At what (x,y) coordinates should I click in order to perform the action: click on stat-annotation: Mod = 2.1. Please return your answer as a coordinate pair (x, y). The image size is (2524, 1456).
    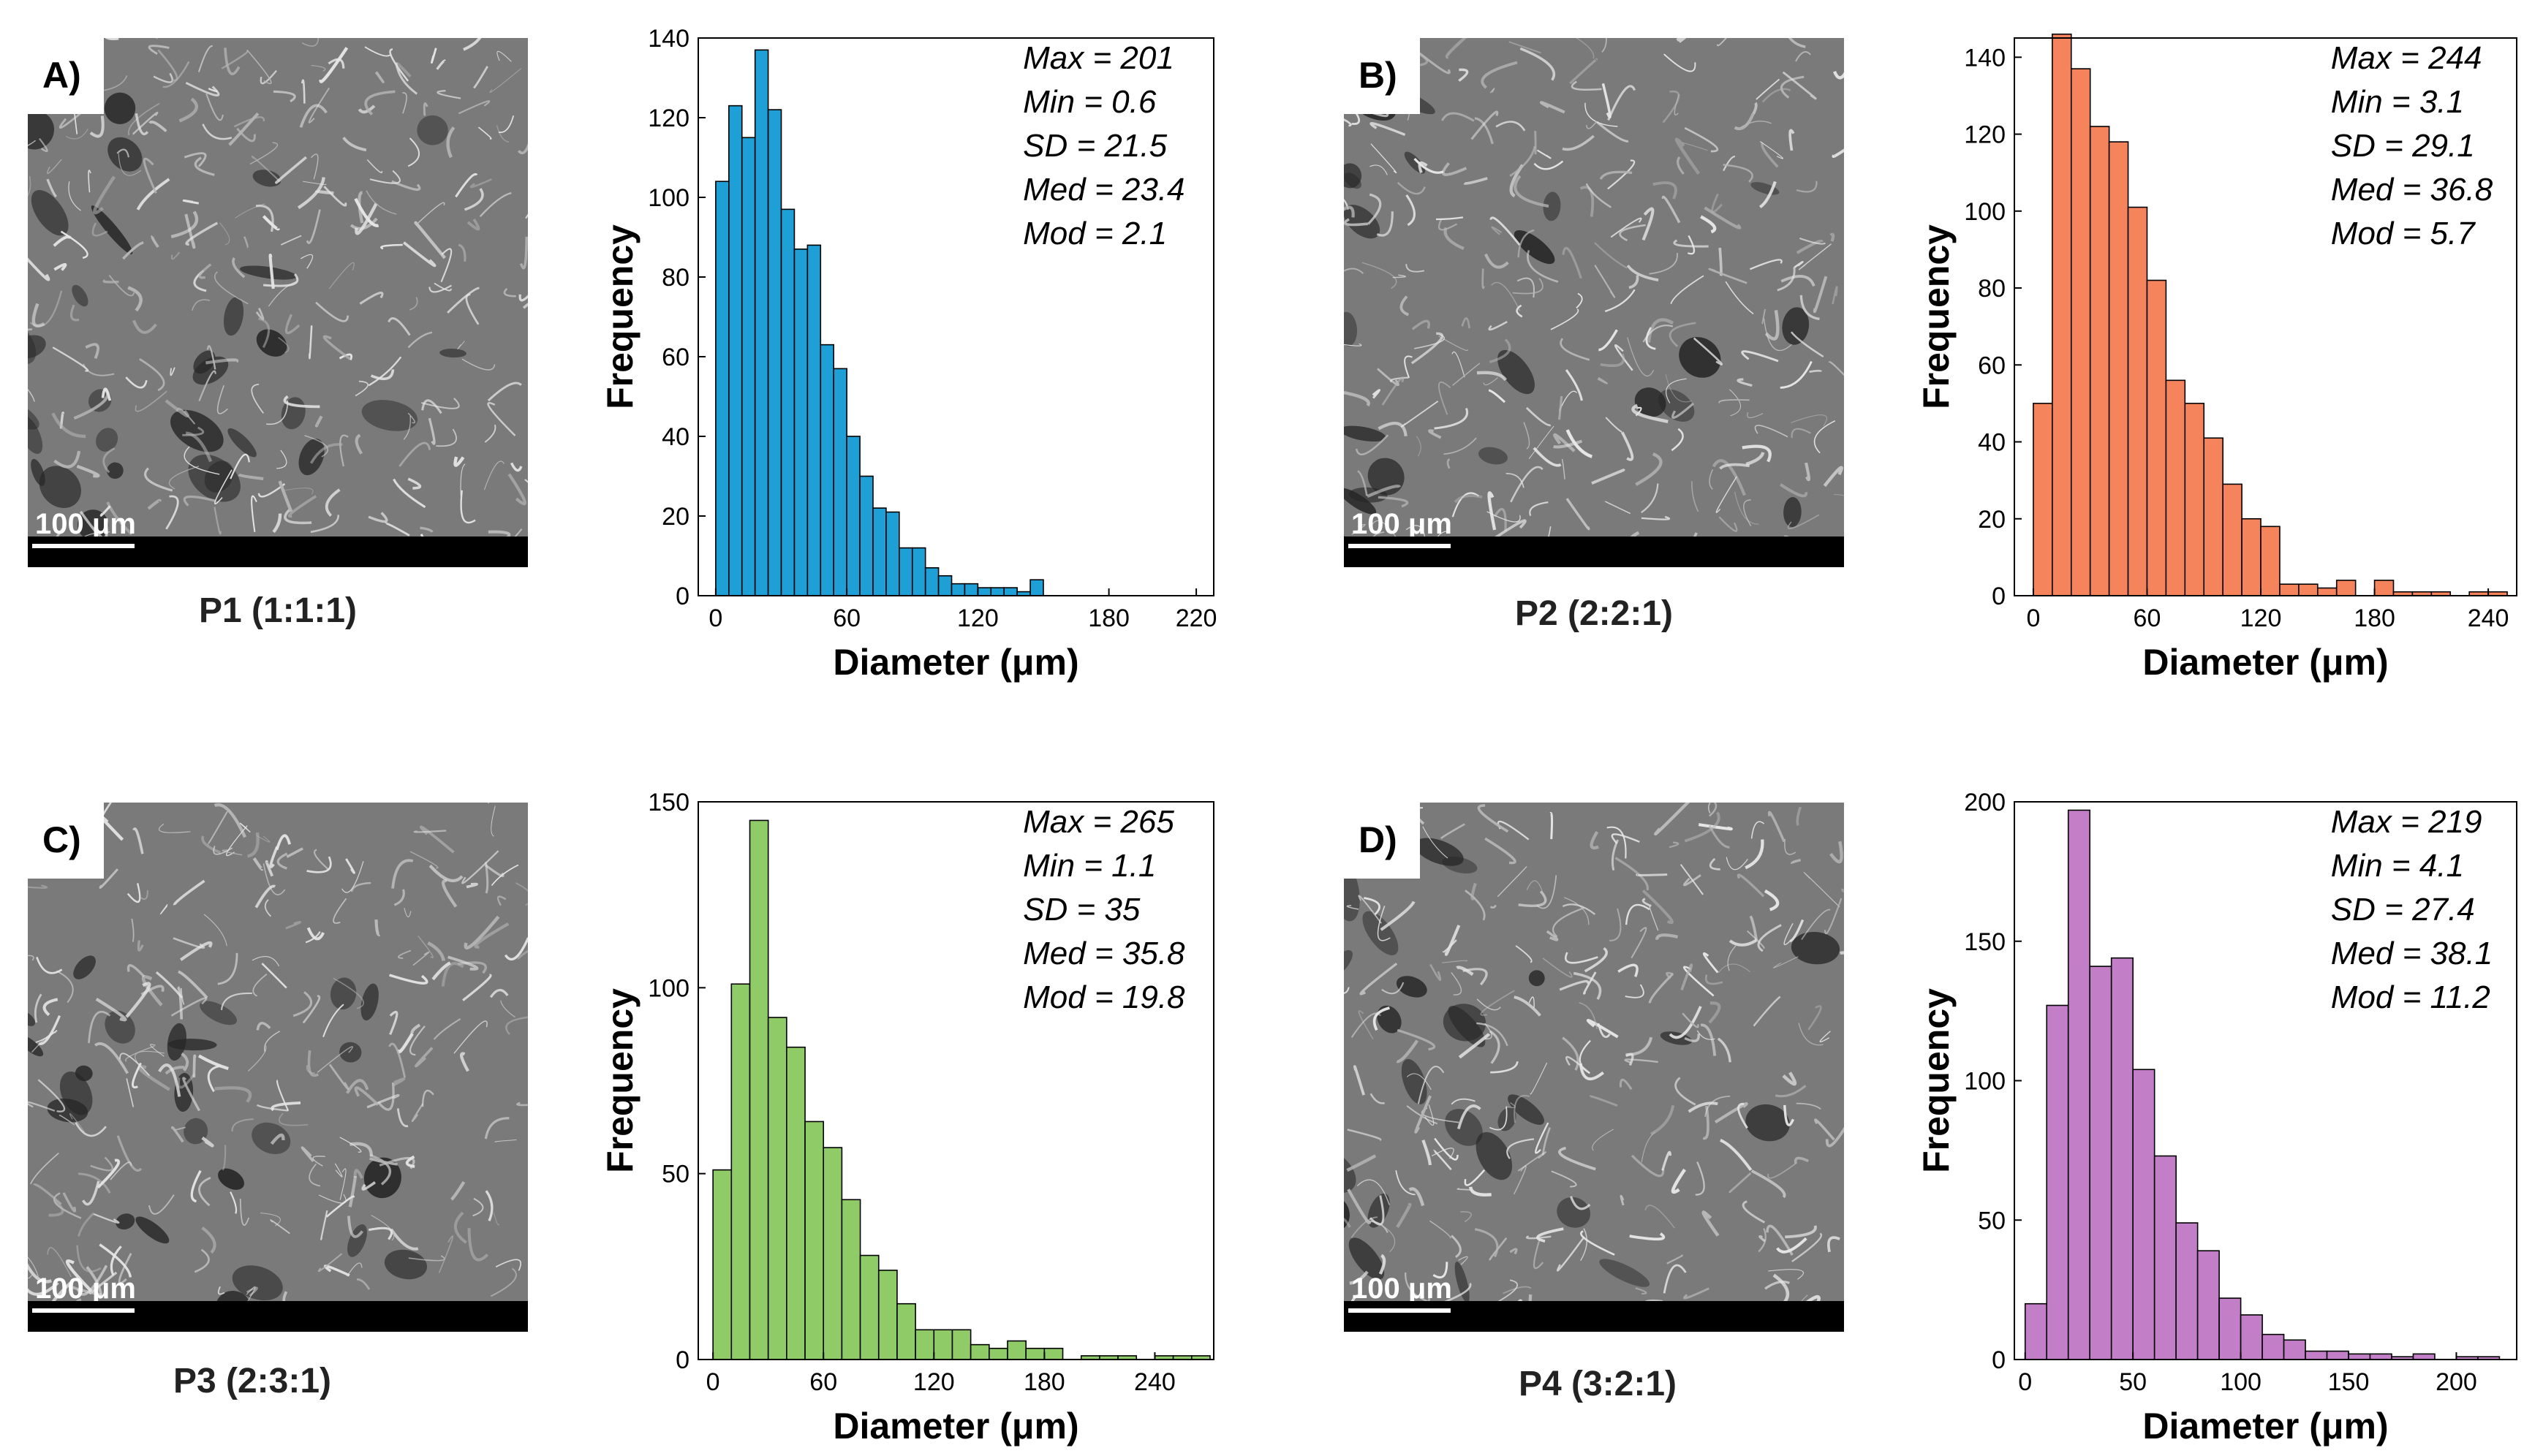
    Looking at the image, I should click on (1095, 234).